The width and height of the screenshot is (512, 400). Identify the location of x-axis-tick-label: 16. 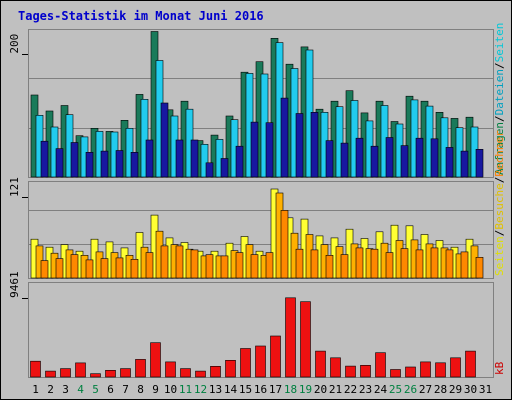
(260, 389).